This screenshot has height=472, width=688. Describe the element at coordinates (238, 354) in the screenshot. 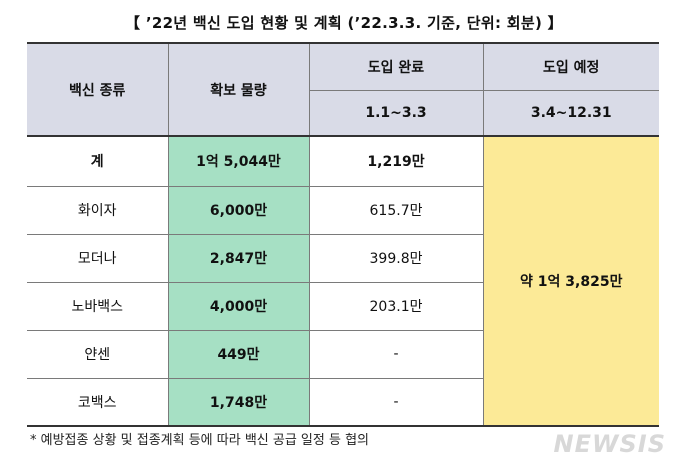

I see `row-secured: 449만` at that location.